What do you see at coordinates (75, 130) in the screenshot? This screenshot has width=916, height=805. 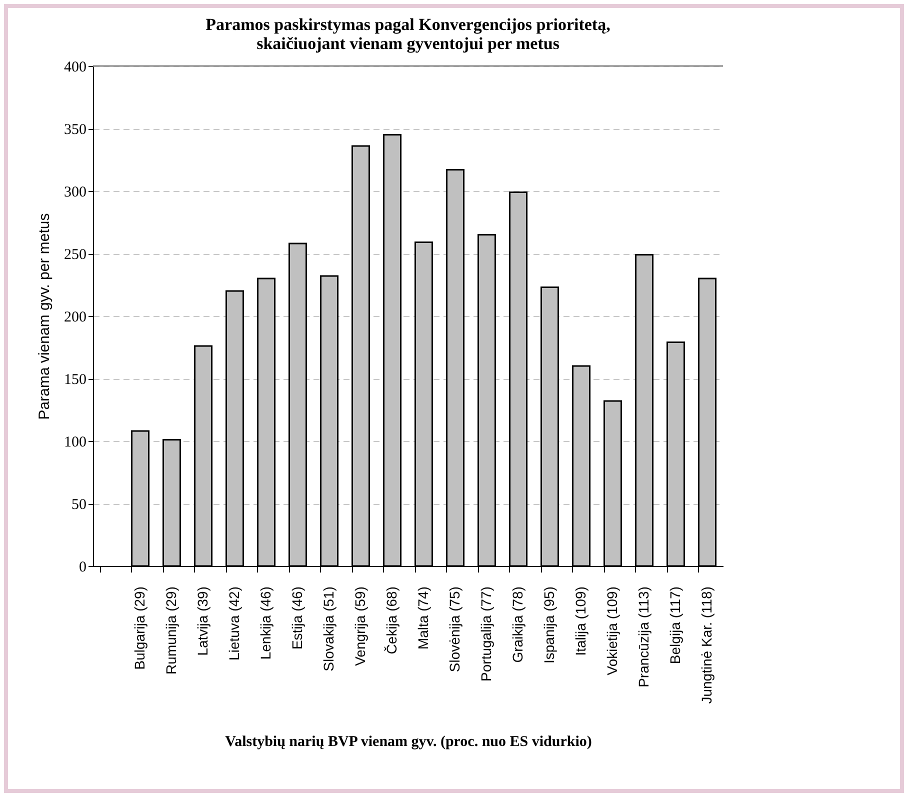 I see `y-tick-label: 350` at bounding box center [75, 130].